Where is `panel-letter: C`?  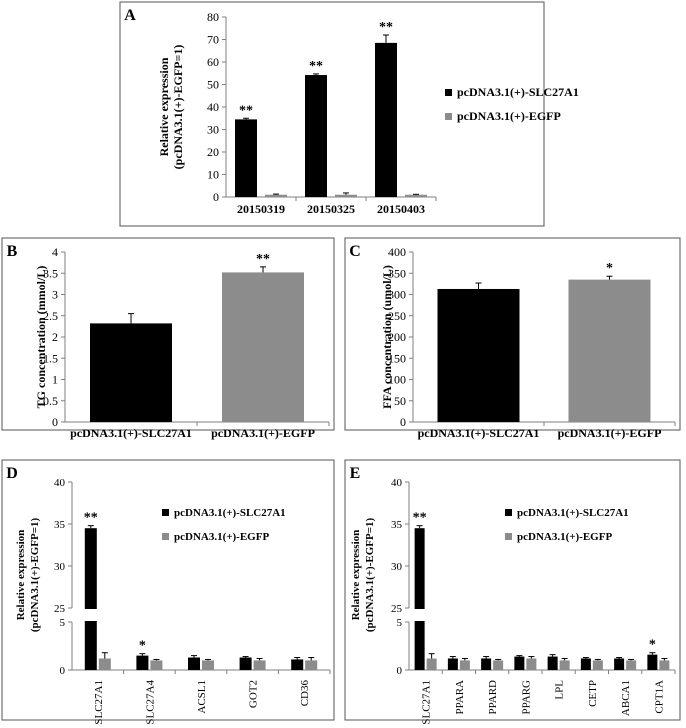
panel-letter: C is located at coordinates (355, 251).